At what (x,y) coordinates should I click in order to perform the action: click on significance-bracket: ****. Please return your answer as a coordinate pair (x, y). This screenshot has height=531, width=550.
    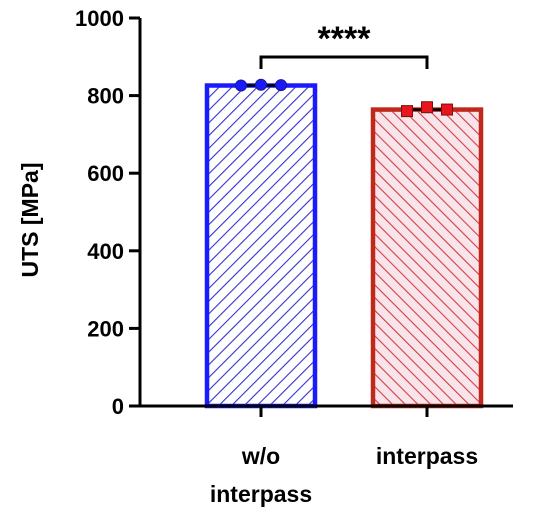
    Looking at the image, I should click on (344, 44).